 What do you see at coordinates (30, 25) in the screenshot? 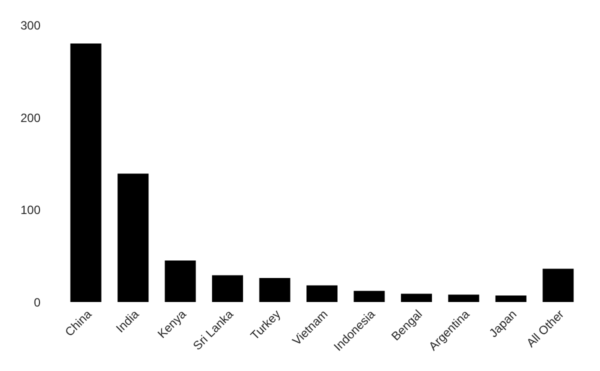
I see `y-tick-label: 300` at bounding box center [30, 25].